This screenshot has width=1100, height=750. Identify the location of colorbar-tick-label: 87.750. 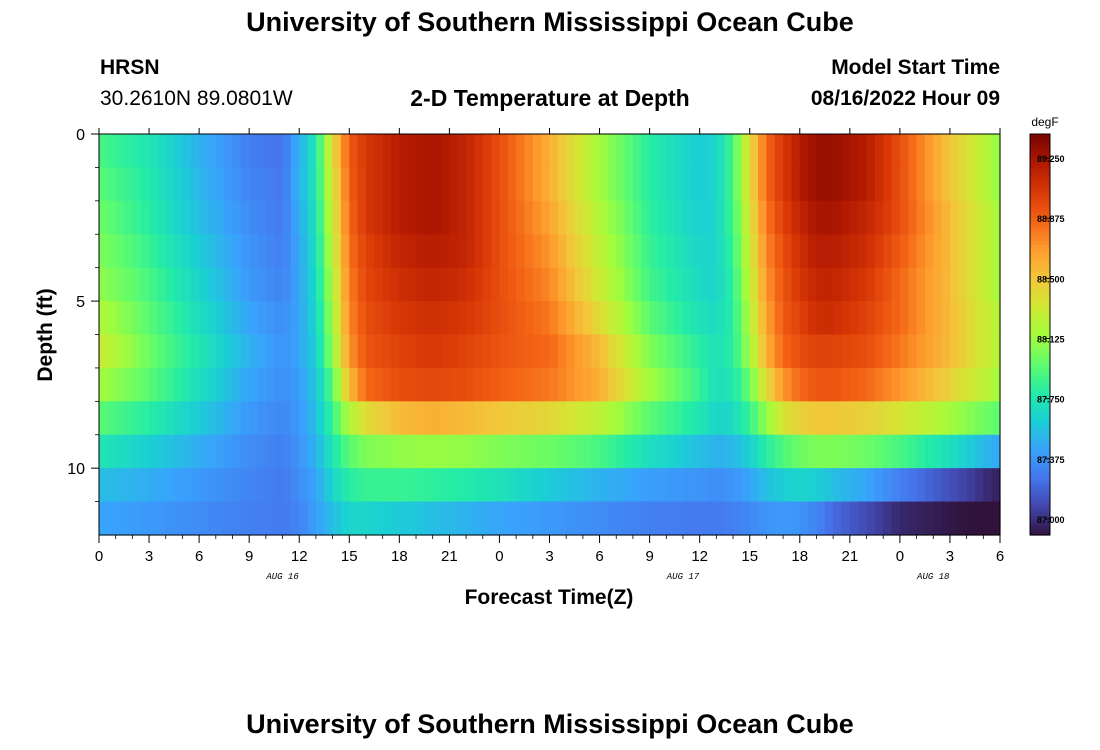
(1051, 400).